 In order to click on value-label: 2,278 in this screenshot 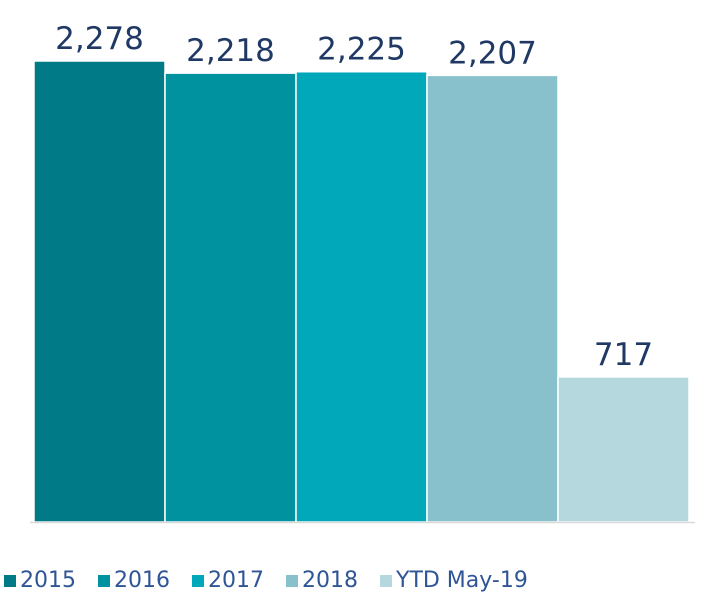, I will do `click(99, 39)`.